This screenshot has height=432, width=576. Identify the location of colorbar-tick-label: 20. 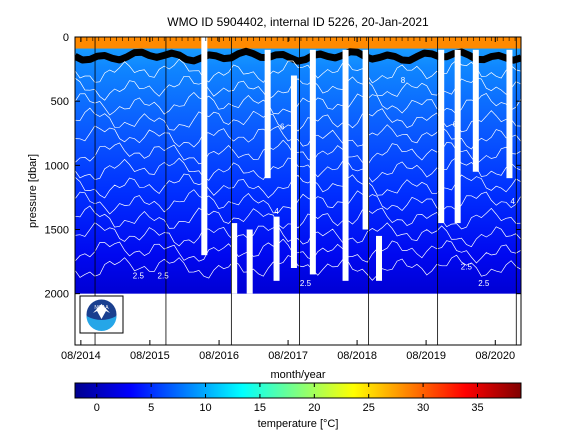
(314, 408).